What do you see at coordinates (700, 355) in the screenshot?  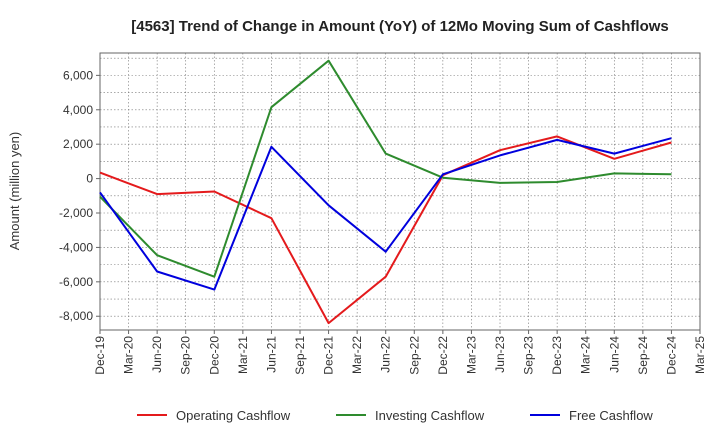 I see `x-tick-label: Mar-25` at bounding box center [700, 355].